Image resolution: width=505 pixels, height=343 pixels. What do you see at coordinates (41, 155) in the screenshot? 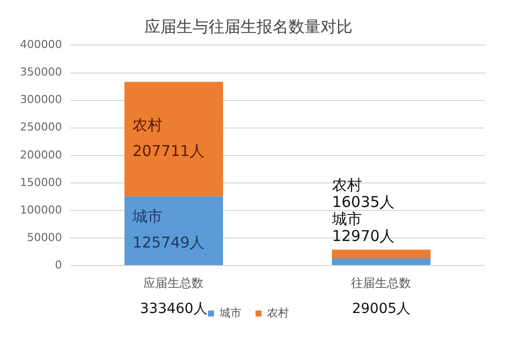
I see `y-tick-label: 200000` at bounding box center [41, 155].